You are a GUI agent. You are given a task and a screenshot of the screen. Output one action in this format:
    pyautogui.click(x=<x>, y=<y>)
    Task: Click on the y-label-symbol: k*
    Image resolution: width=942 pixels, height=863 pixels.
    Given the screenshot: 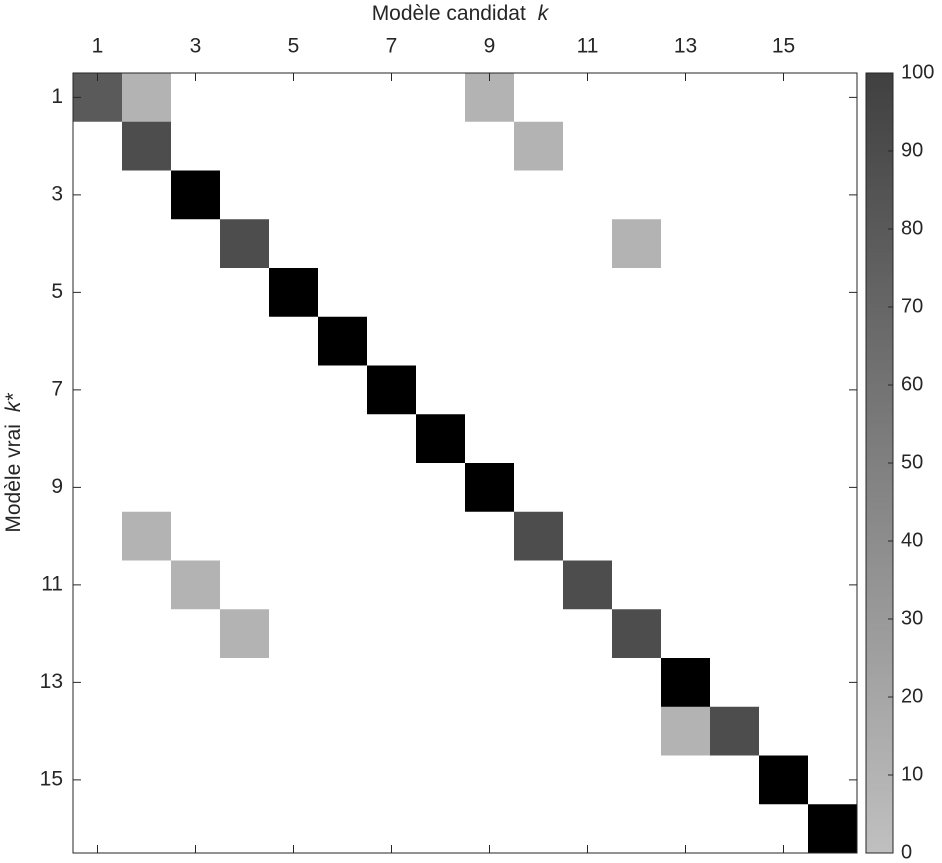 What is the action you would take?
    pyautogui.click(x=13, y=403)
    